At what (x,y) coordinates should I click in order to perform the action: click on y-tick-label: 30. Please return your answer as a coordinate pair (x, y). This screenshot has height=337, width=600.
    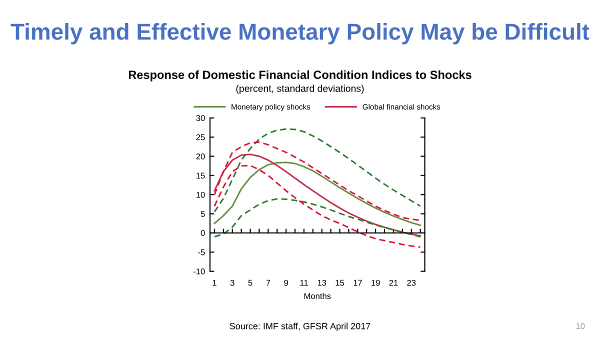
    Looking at the image, I should click on (200, 118).